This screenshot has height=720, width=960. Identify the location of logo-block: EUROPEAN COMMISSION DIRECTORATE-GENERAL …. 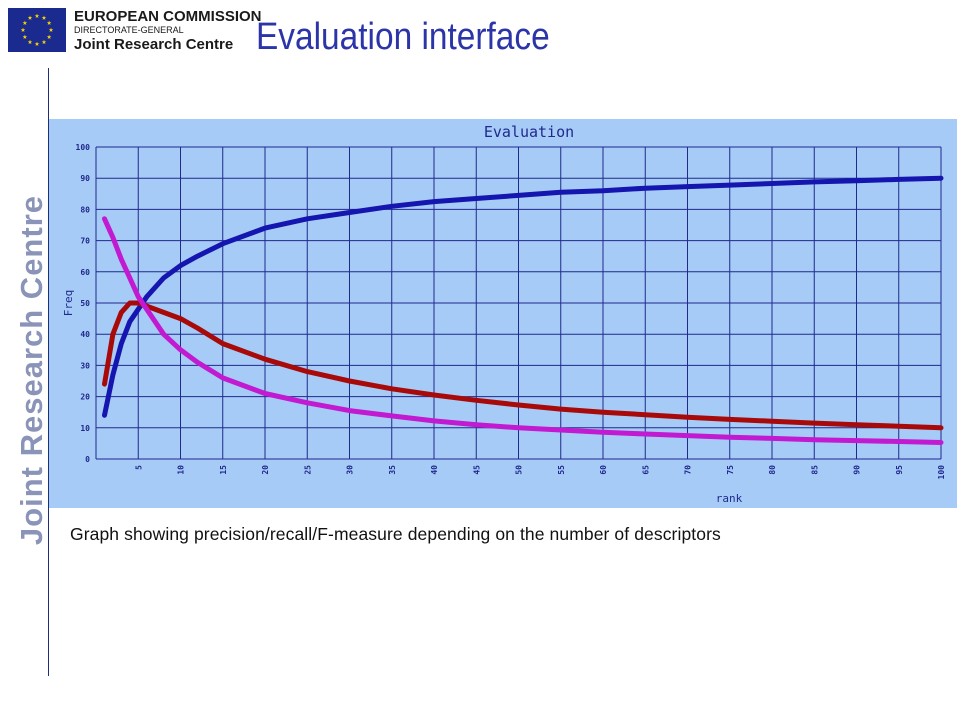
(135, 34).